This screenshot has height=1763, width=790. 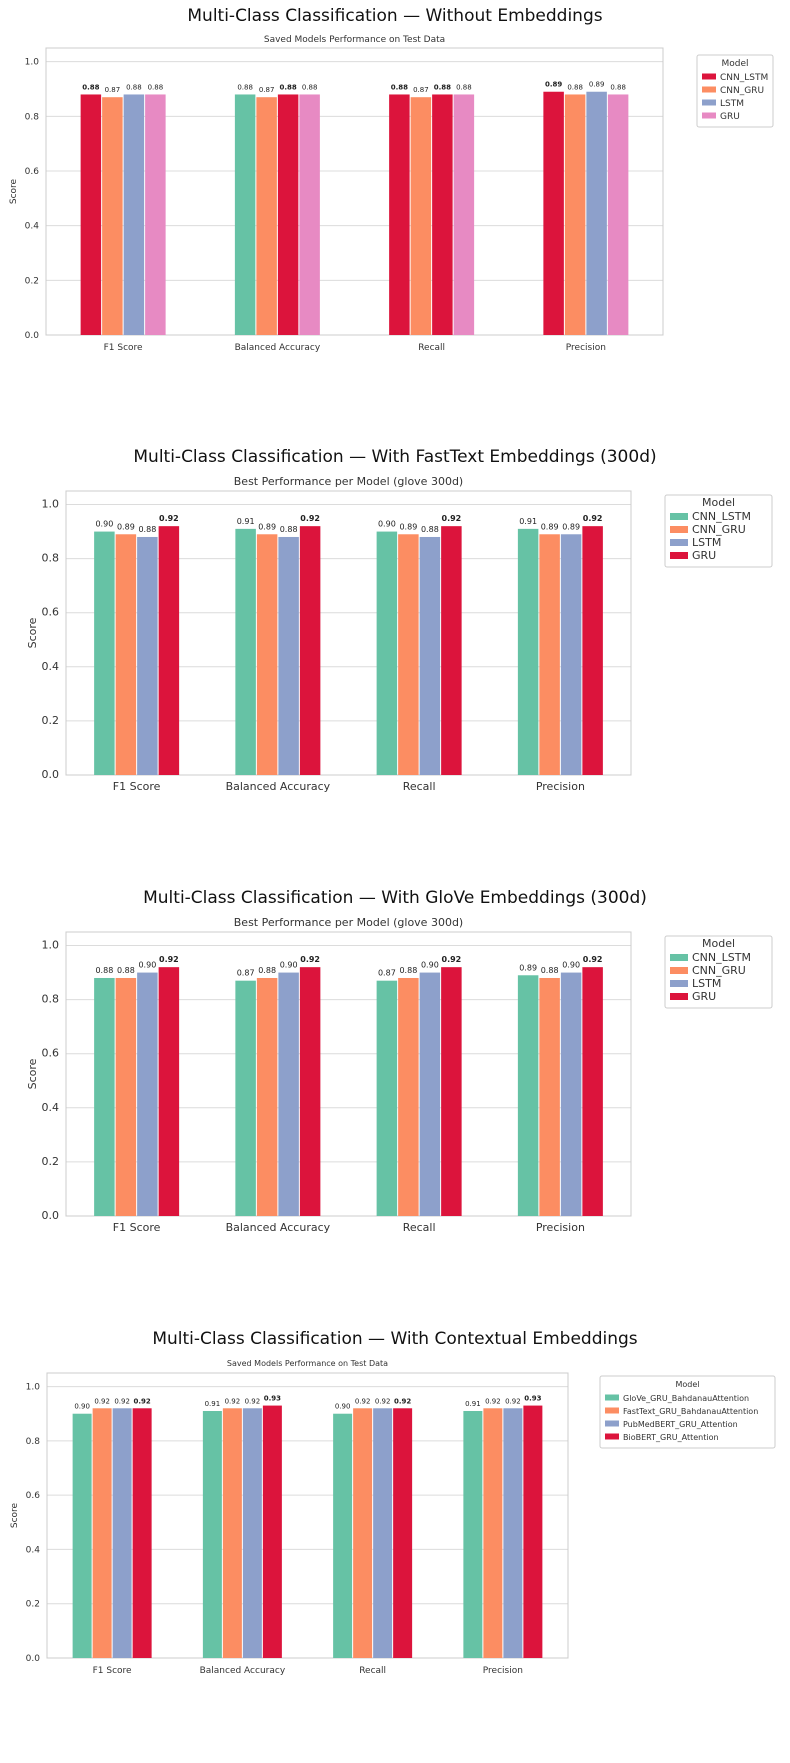 I want to click on x-tick-label: Precision, so click(x=560, y=1227).